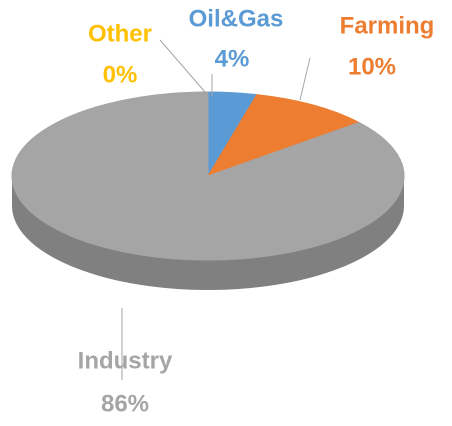 This screenshot has height=426, width=452. I want to click on category-label: Other, so click(120, 33).